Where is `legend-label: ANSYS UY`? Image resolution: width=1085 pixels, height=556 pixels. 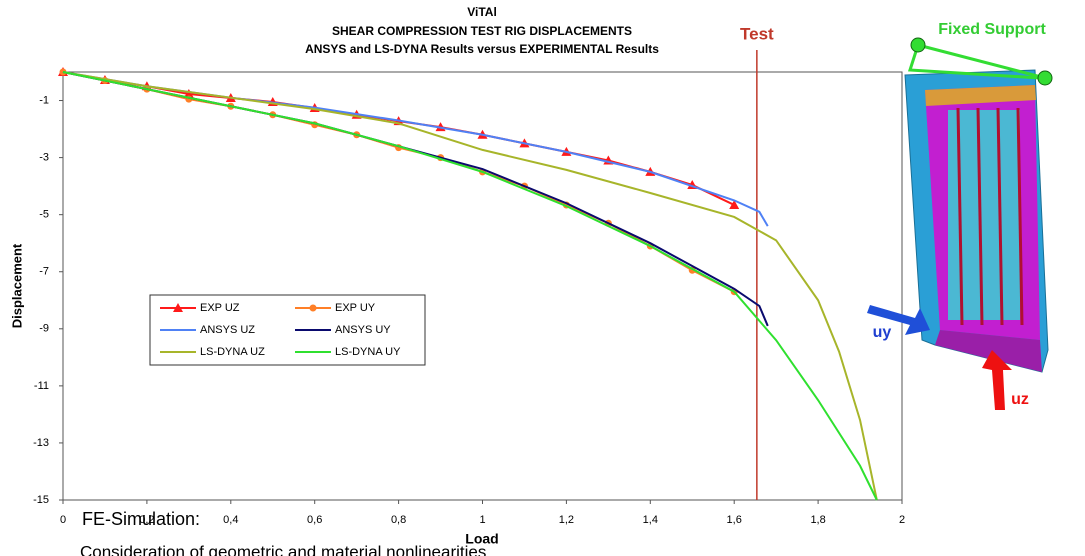 legend-label: ANSYS UY is located at coordinates (363, 330).